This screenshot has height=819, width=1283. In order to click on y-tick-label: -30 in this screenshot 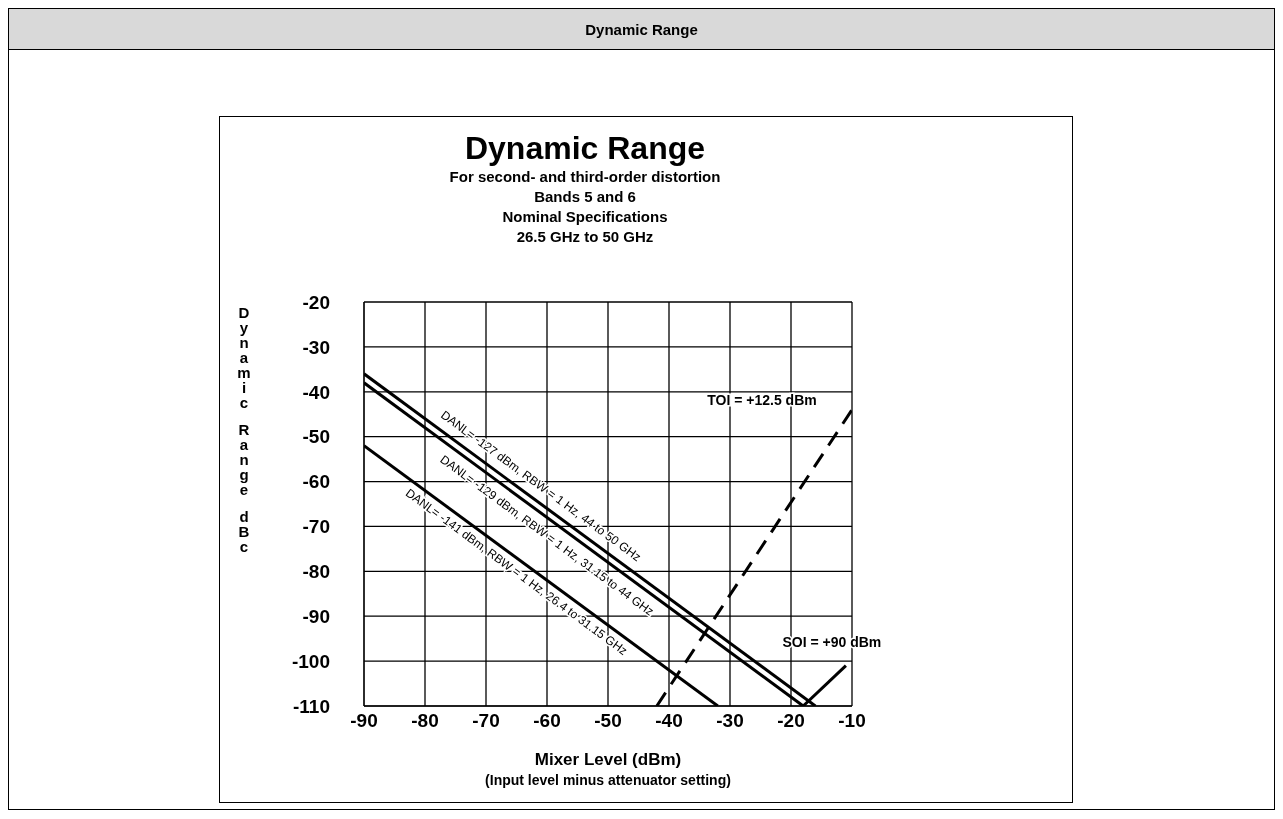, I will do `click(316, 347)`.